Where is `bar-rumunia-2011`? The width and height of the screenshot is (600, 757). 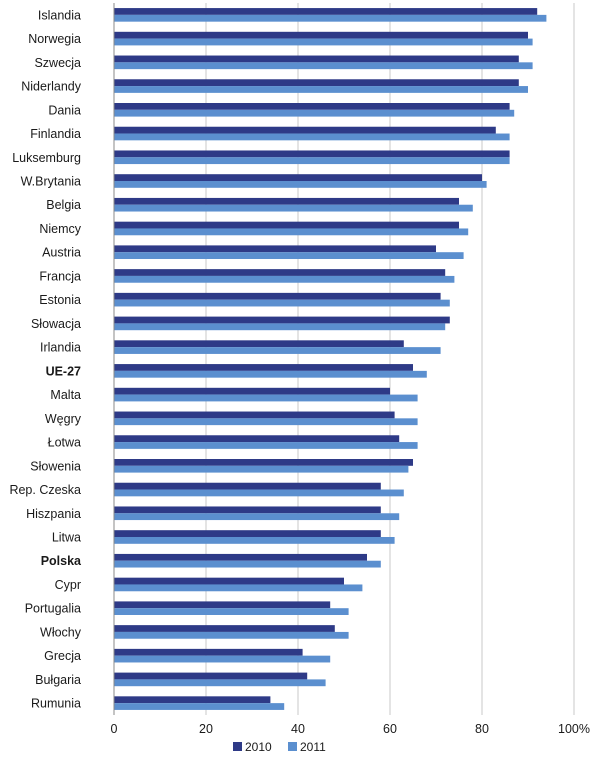
bar-rumunia-2011 is located at coordinates (199, 706).